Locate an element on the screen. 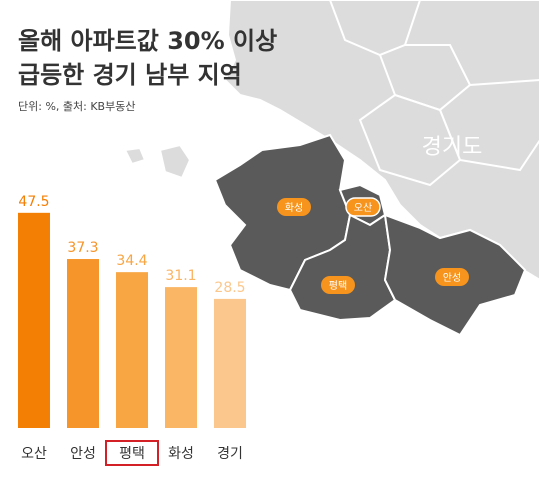 The image size is (540, 479). x-tick-label: 오산 is located at coordinates (34, 454).